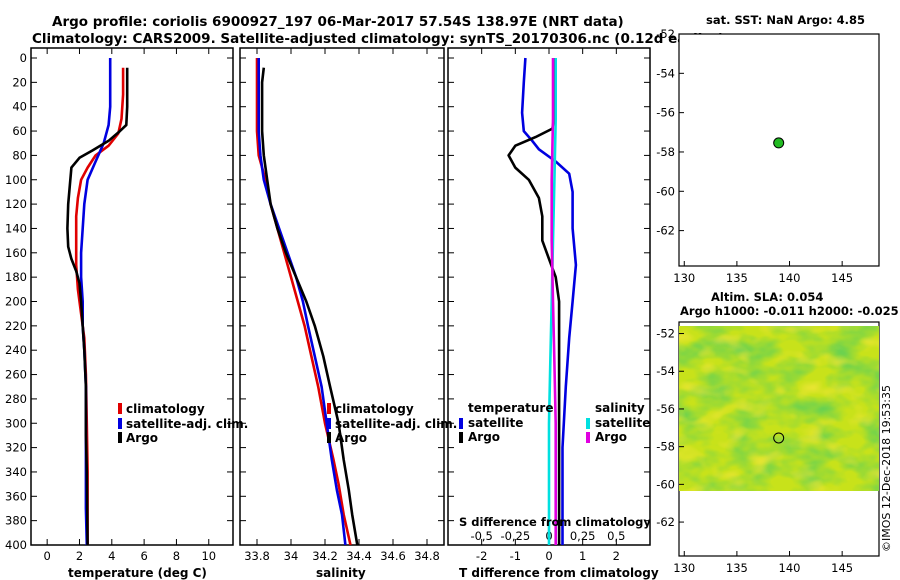 This screenshot has width=900, height=580. What do you see at coordinates (737, 568) in the screenshot?
I see `map-x-tick-label: 135` at bounding box center [737, 568].